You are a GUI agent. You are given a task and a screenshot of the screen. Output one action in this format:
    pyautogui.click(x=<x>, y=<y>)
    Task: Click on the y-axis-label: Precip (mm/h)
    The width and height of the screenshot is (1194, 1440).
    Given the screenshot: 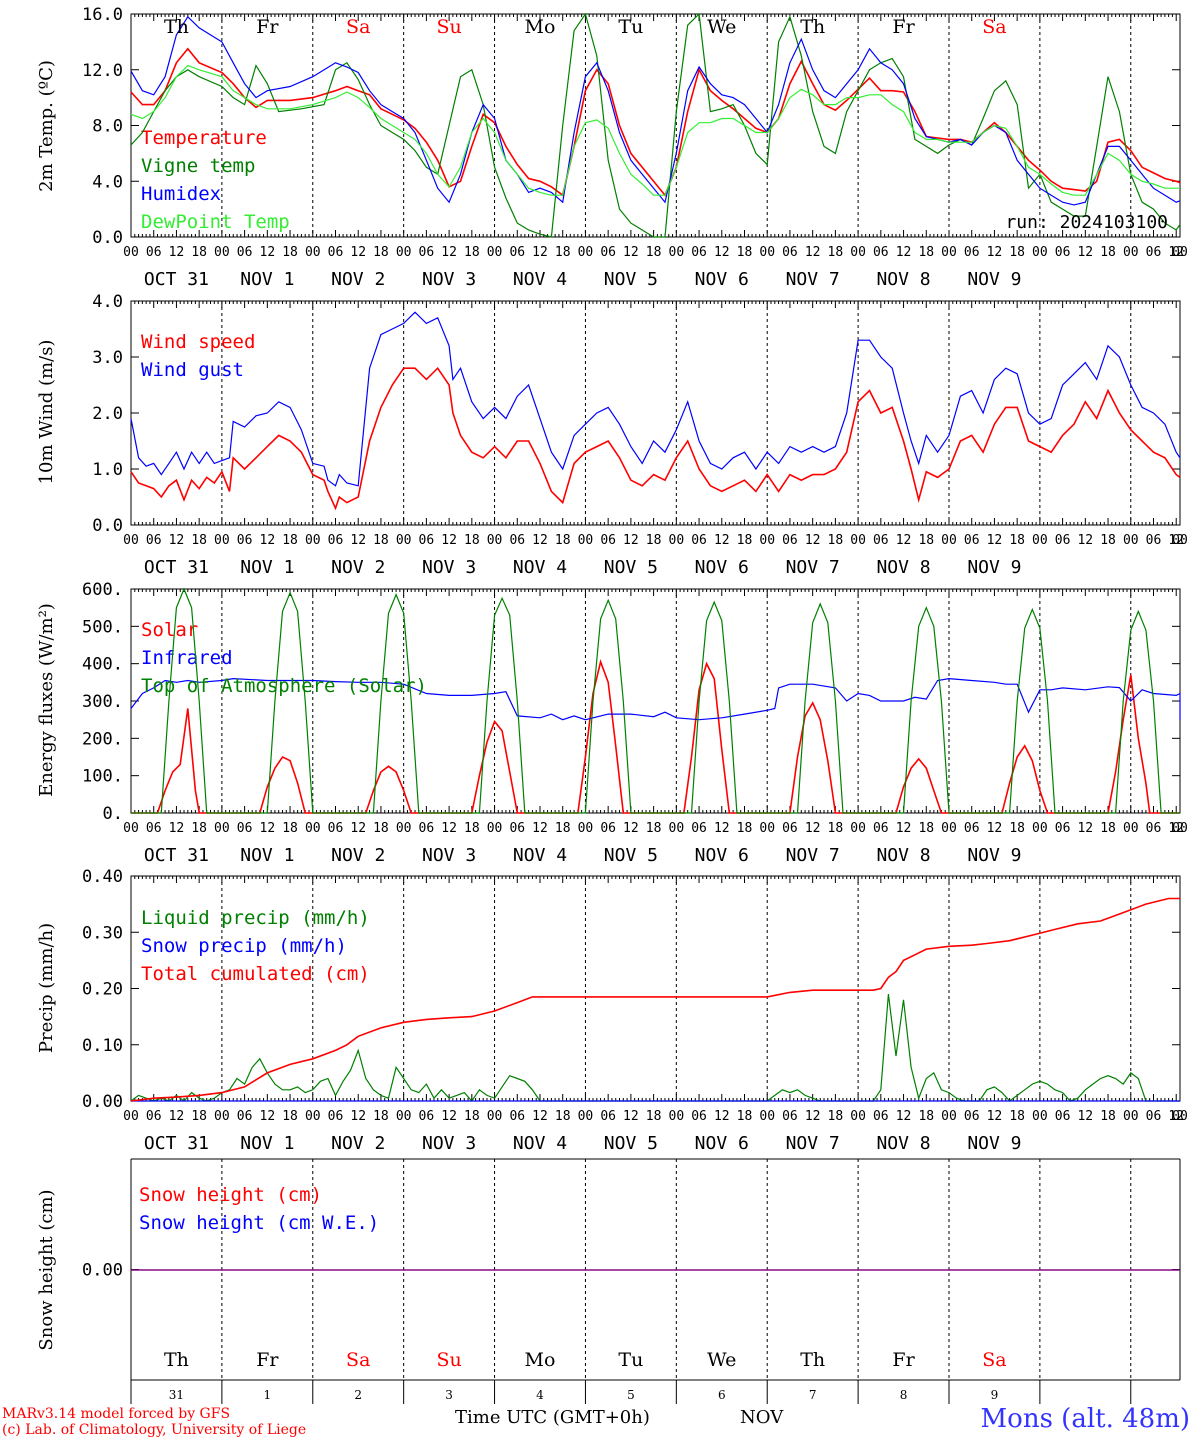 What is the action you would take?
    pyautogui.click(x=46, y=988)
    